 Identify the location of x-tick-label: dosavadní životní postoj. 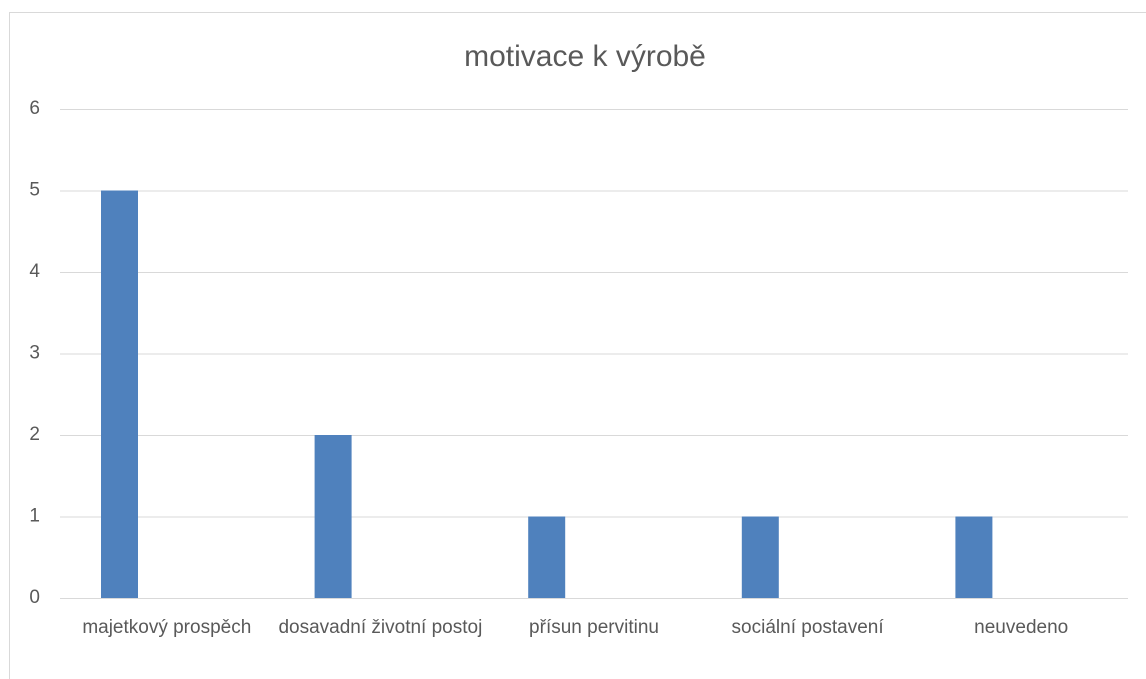
(380, 627).